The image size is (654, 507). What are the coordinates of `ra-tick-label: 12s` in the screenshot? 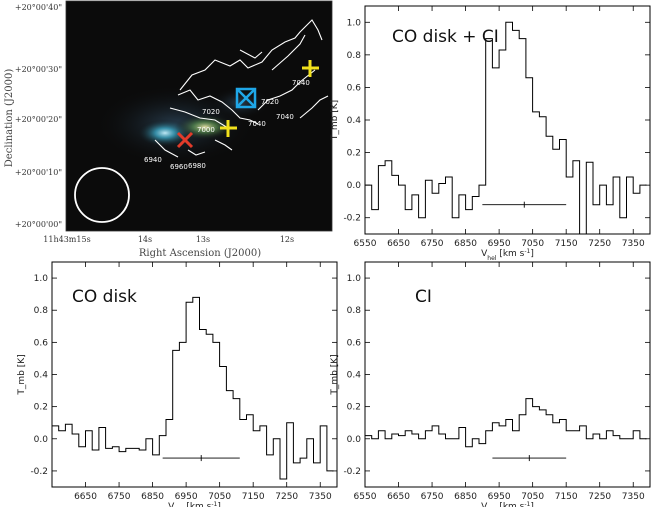 It's located at (287, 239).